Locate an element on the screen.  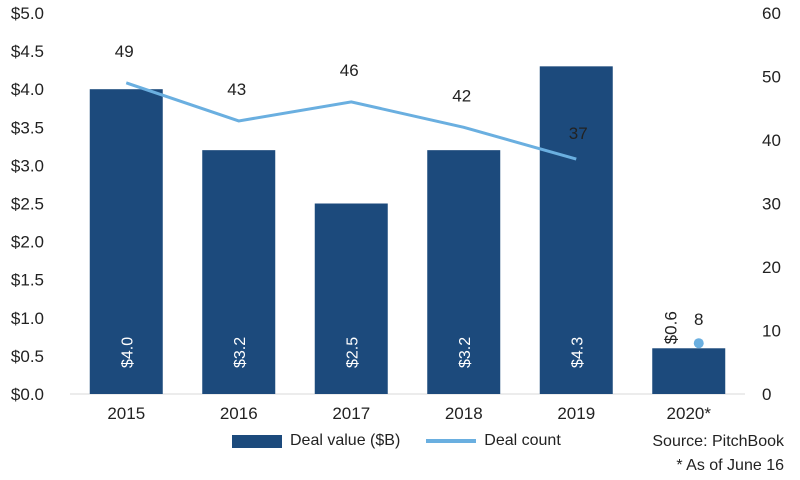
bar-value-label: $2.5 is located at coordinates (352, 352).